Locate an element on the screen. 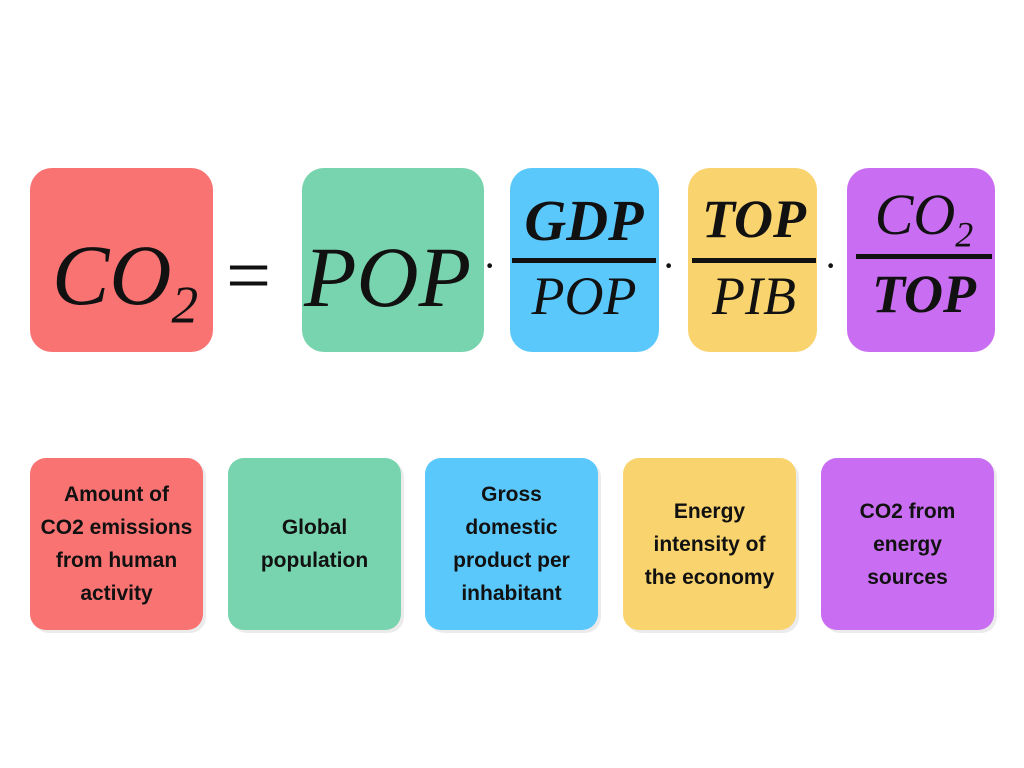 This screenshot has height=768, width=1024. card-line: energy is located at coordinates (907, 544).